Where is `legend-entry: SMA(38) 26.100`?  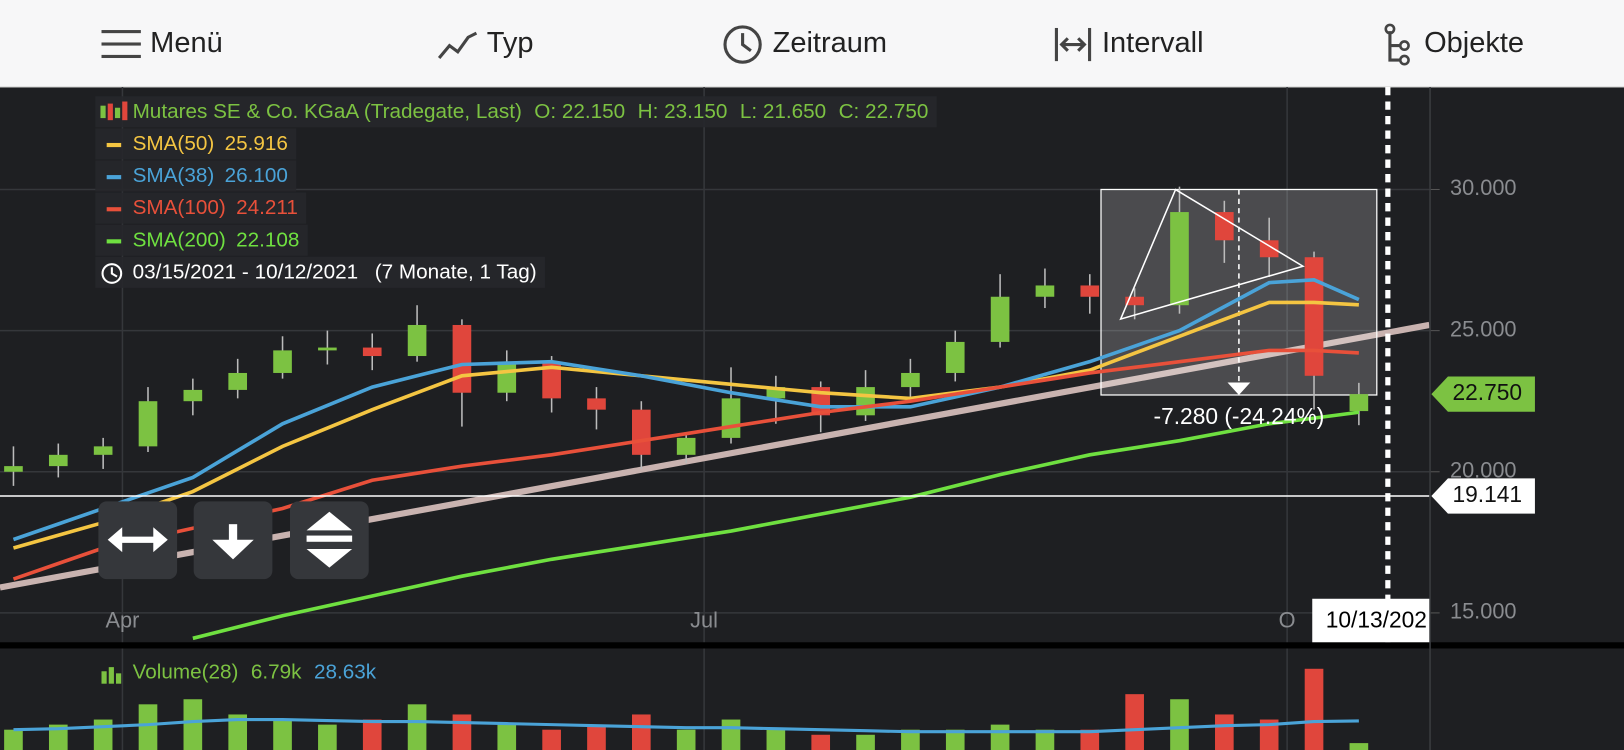
legend-entry: SMA(38) 26.100 is located at coordinates (210, 176).